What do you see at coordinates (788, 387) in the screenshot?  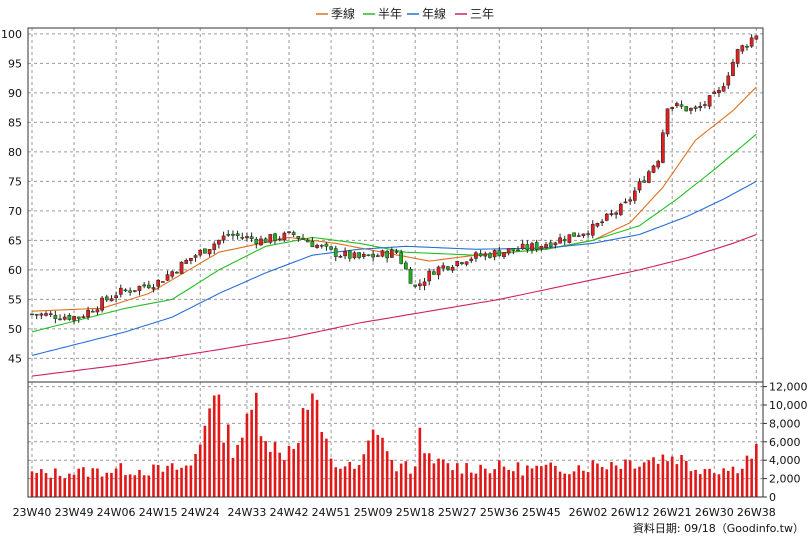 I see `volume-tick-label: 12,000` at bounding box center [788, 387].